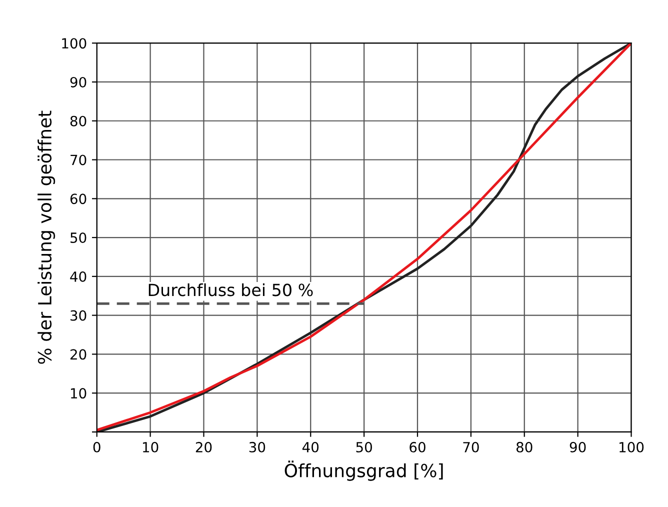  Describe the element at coordinates (78, 199) in the screenshot. I see `y-tick-label: 60` at that location.